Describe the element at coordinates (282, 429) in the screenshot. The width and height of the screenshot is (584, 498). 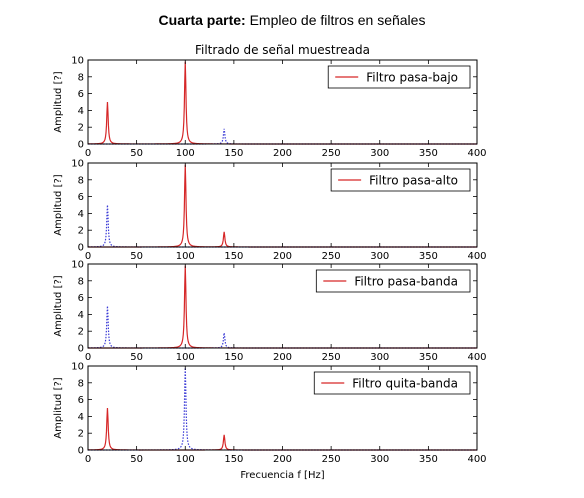
I see `series-filtered-line` at that location.